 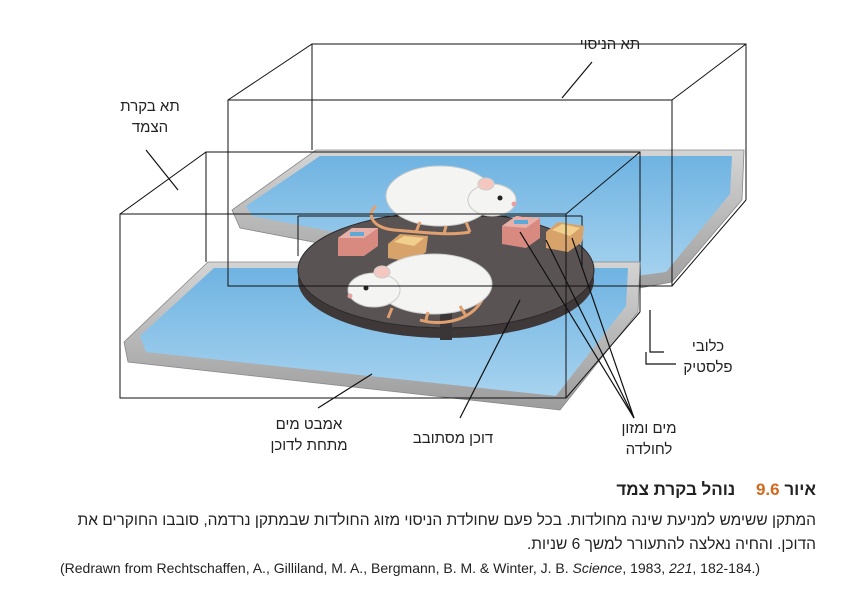 I want to click on figure-number: 9.6, so click(x=767, y=489).